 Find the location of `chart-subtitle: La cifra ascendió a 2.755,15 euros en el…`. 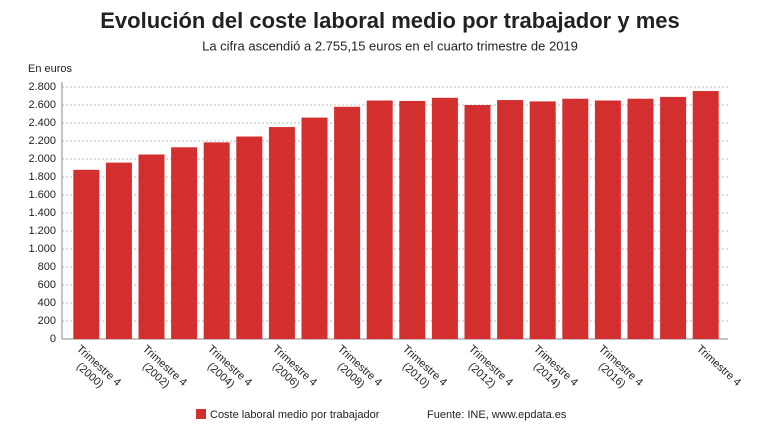

chart-subtitle: La cifra ascendió a 2.755,15 euros en el… is located at coordinates (390, 45).